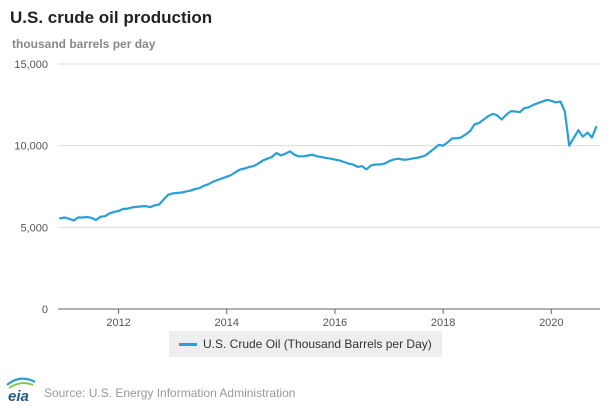  I want to click on y-axis-ticks: 0 5,000 10,000 15,000, so click(31, 187).